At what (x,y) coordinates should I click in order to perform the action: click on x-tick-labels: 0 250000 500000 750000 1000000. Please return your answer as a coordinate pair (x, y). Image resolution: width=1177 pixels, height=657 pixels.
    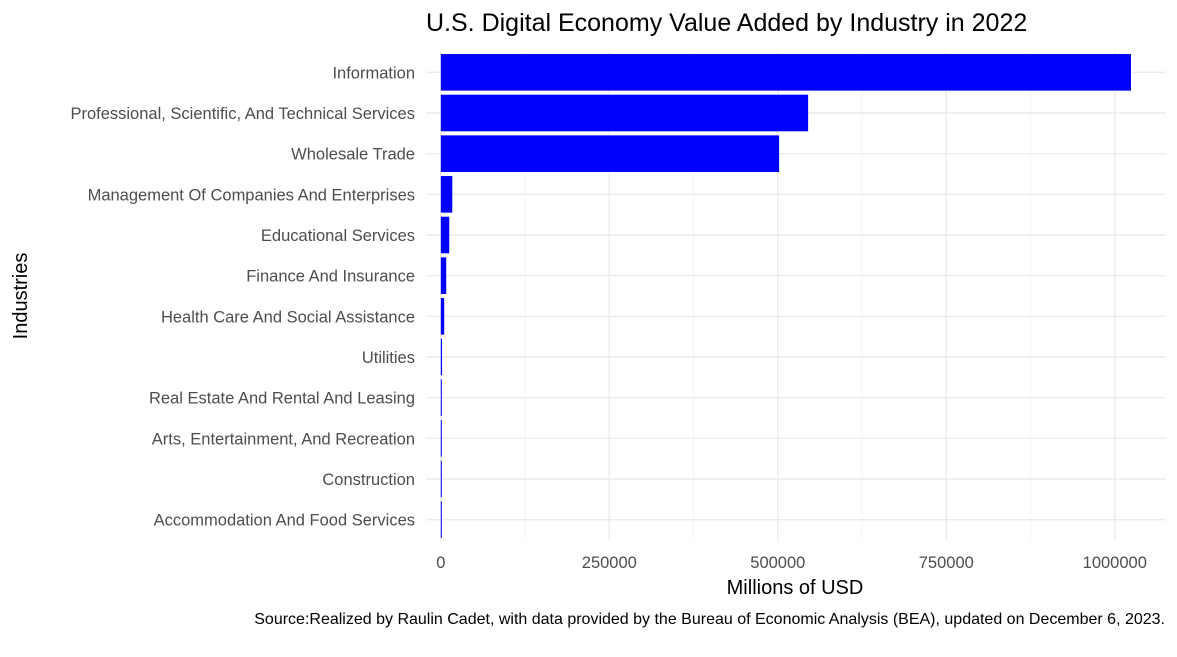
    Looking at the image, I should click on (791, 563).